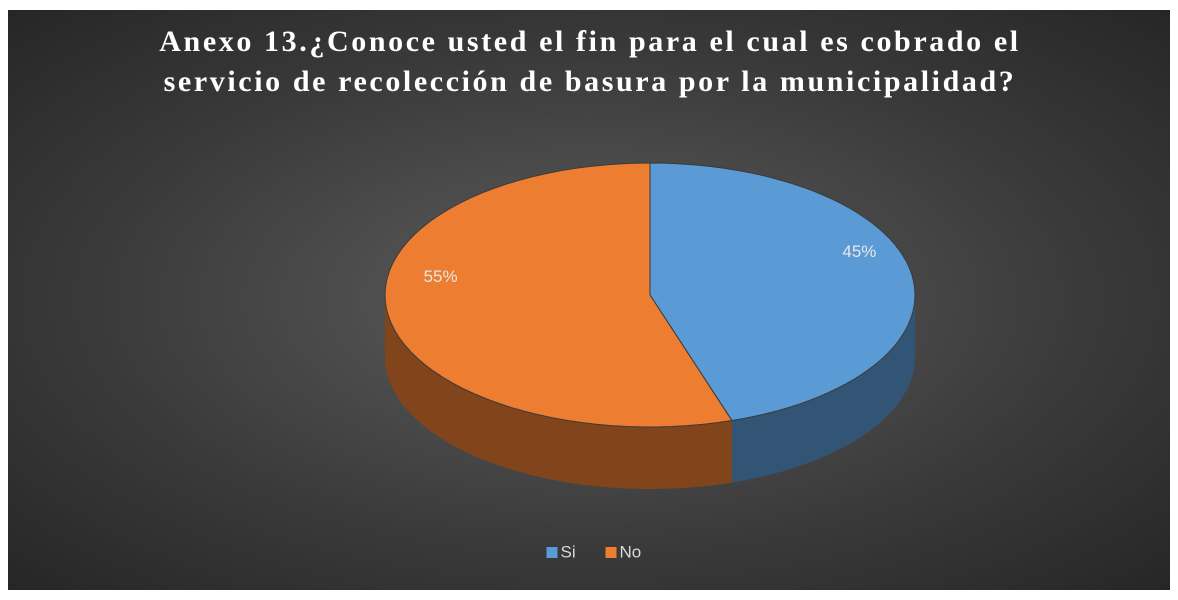 Image resolution: width=1178 pixels, height=600 pixels. I want to click on data-label: 55%, so click(441, 276).